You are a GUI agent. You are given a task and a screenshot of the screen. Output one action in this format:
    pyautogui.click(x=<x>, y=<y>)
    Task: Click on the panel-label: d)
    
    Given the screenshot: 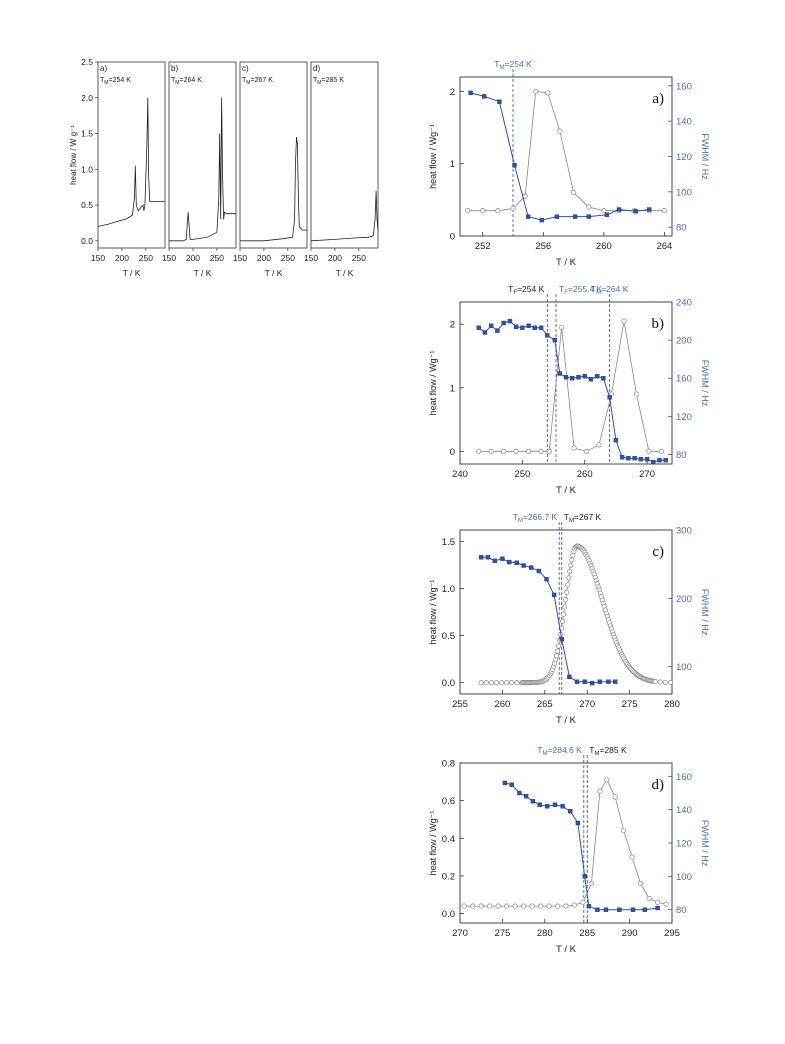 What is the action you would take?
    pyautogui.click(x=658, y=785)
    